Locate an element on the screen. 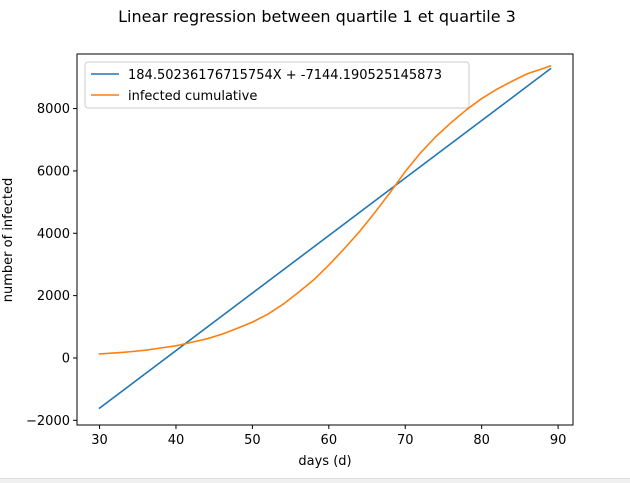 This screenshot has height=483, width=630. legend-label: infected cumulative is located at coordinates (192, 96).